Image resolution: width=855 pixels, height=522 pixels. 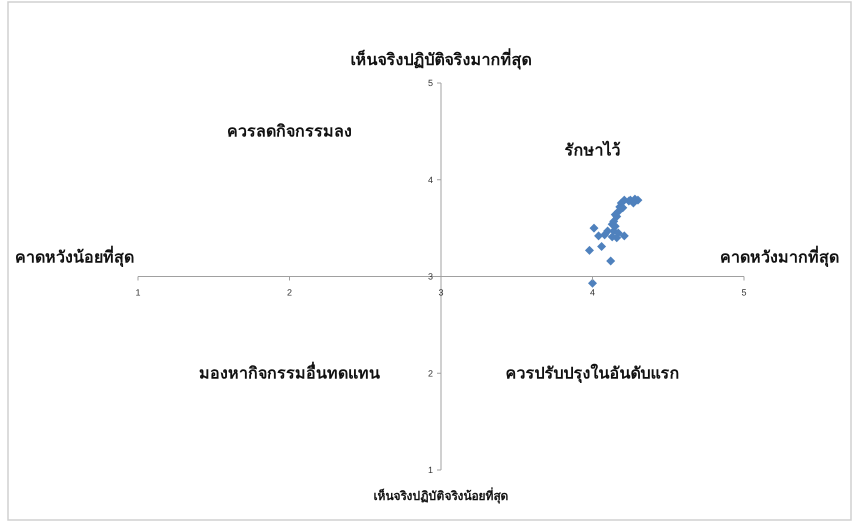 What do you see at coordinates (441, 495) in the screenshot?
I see `text: เห็นจริงปฏิบัติจริงน้อยที่สุด` at bounding box center [441, 495].